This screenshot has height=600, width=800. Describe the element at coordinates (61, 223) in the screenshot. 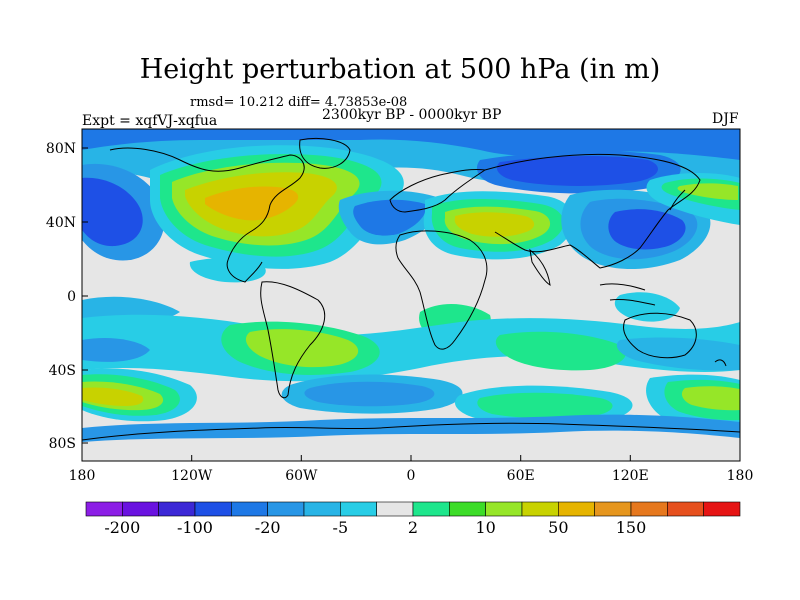

I see `y-tick-label: 40N` at that location.